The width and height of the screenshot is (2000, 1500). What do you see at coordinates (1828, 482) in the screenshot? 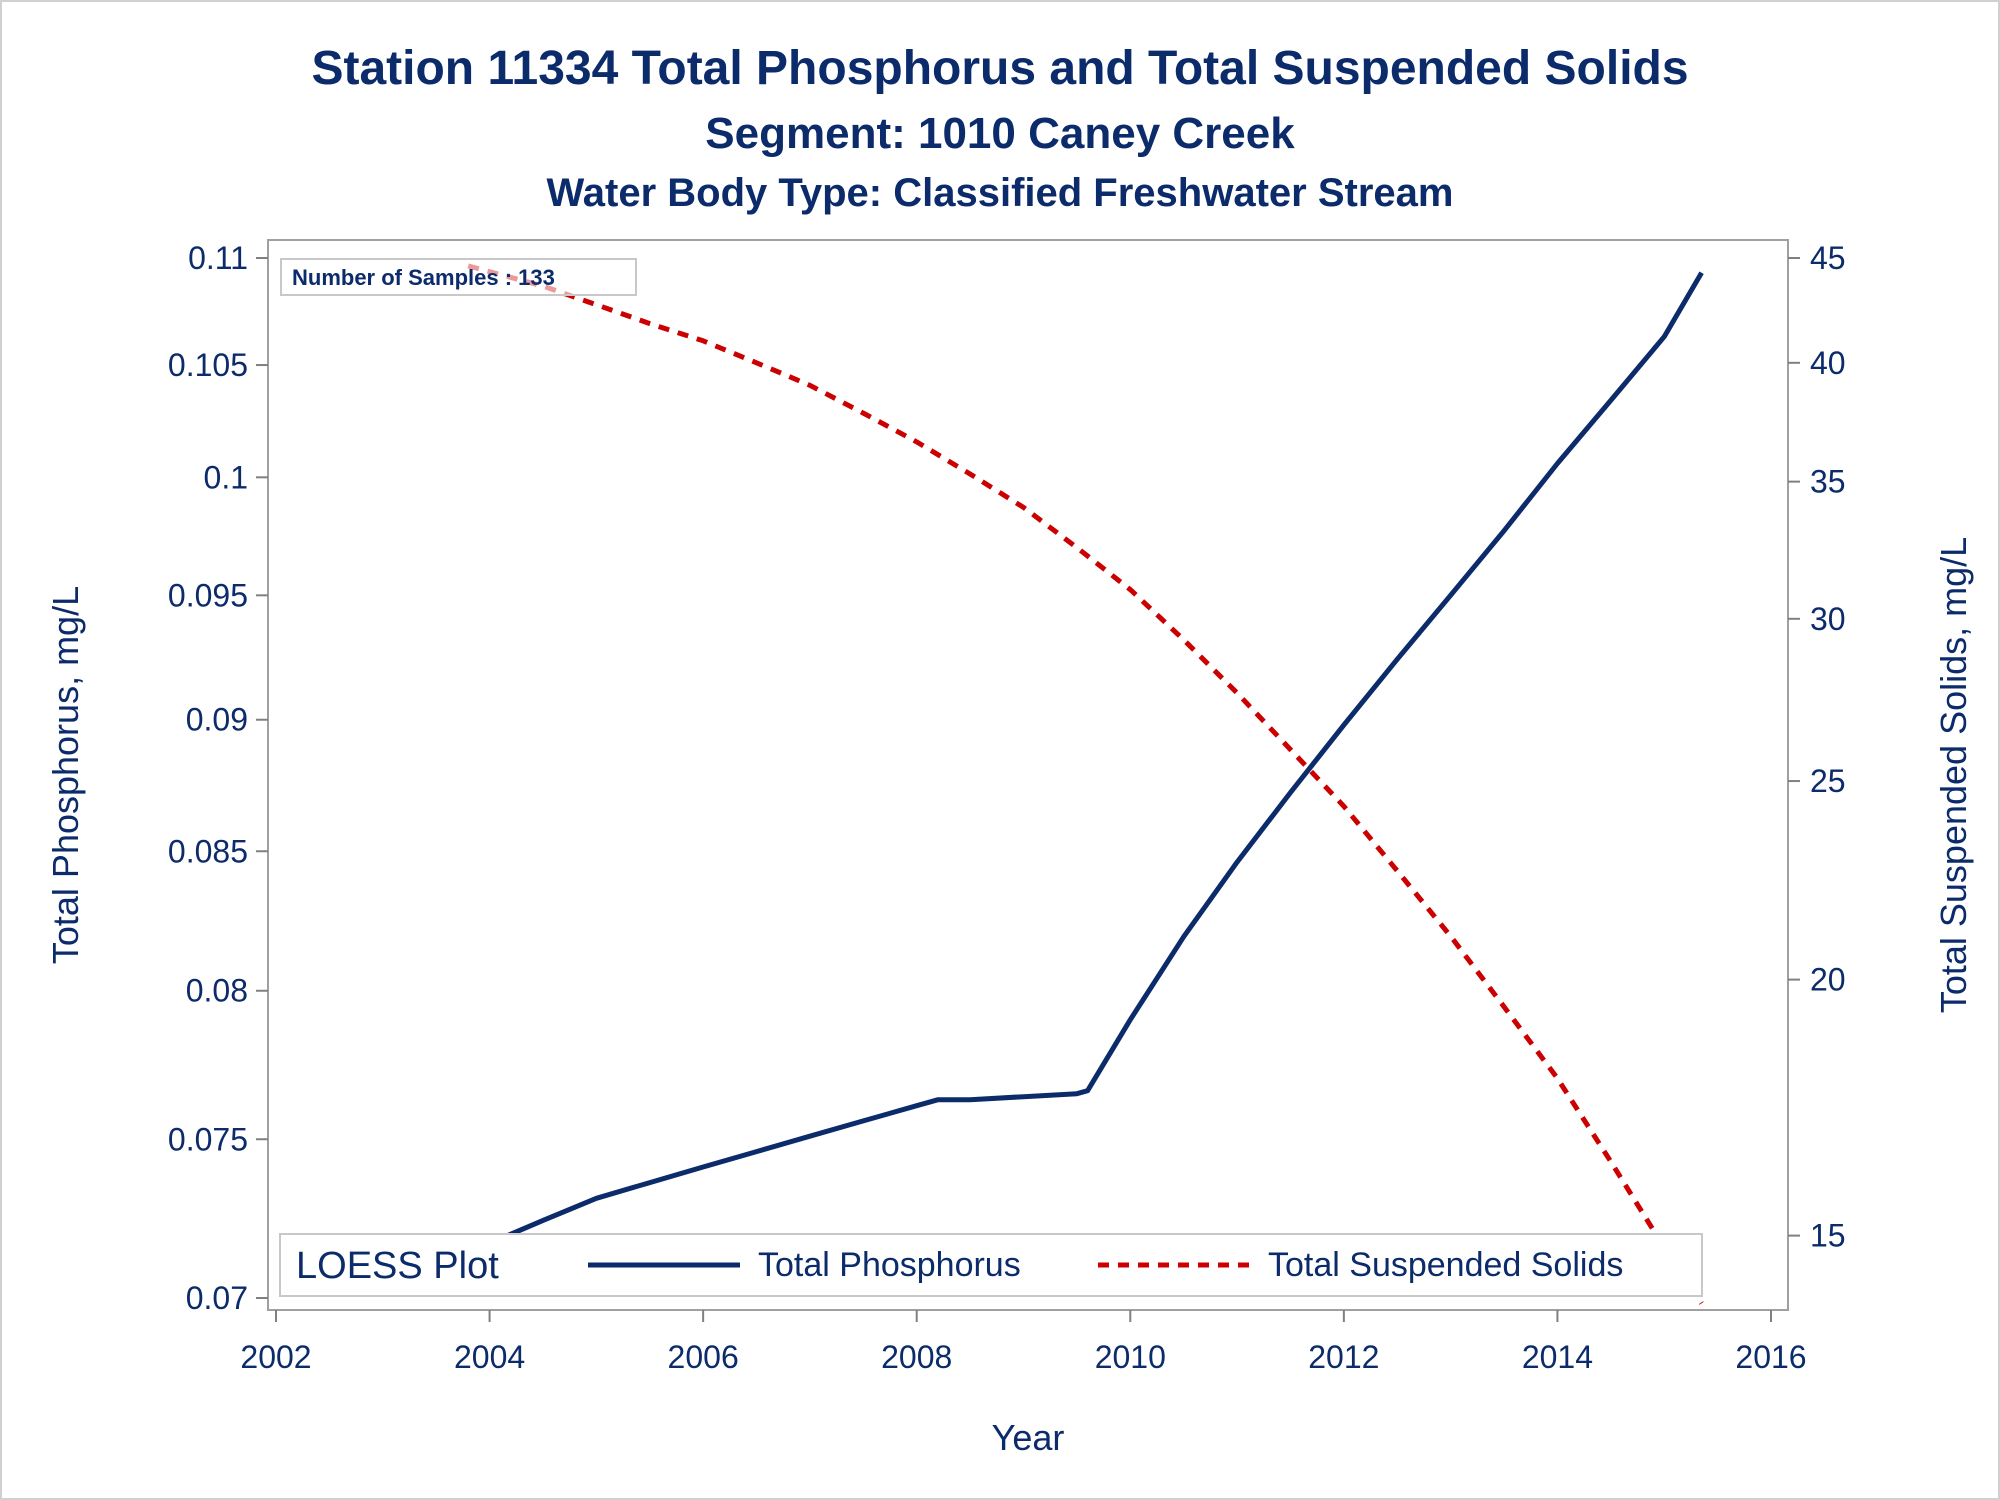
I see `right-y-tick-label: 35` at bounding box center [1828, 482].